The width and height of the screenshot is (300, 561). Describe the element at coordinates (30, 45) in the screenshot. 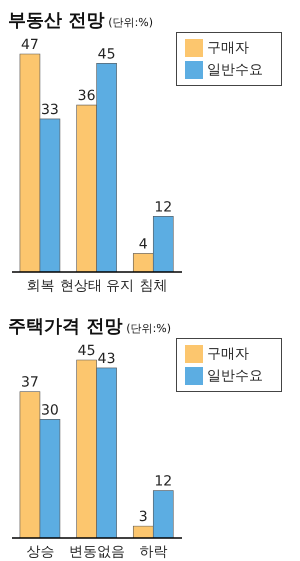

I see `data-label: 47` at that location.